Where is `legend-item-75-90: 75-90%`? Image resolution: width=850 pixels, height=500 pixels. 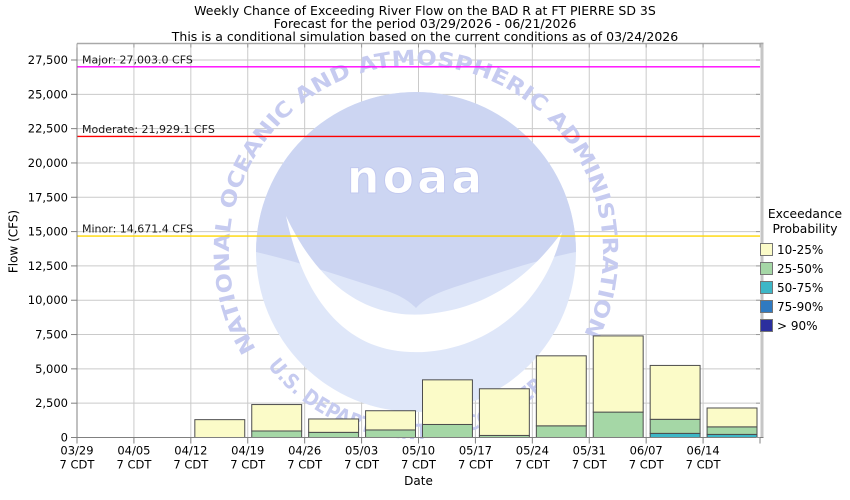 legend-item-75-90: 75-90% is located at coordinates (805, 306).